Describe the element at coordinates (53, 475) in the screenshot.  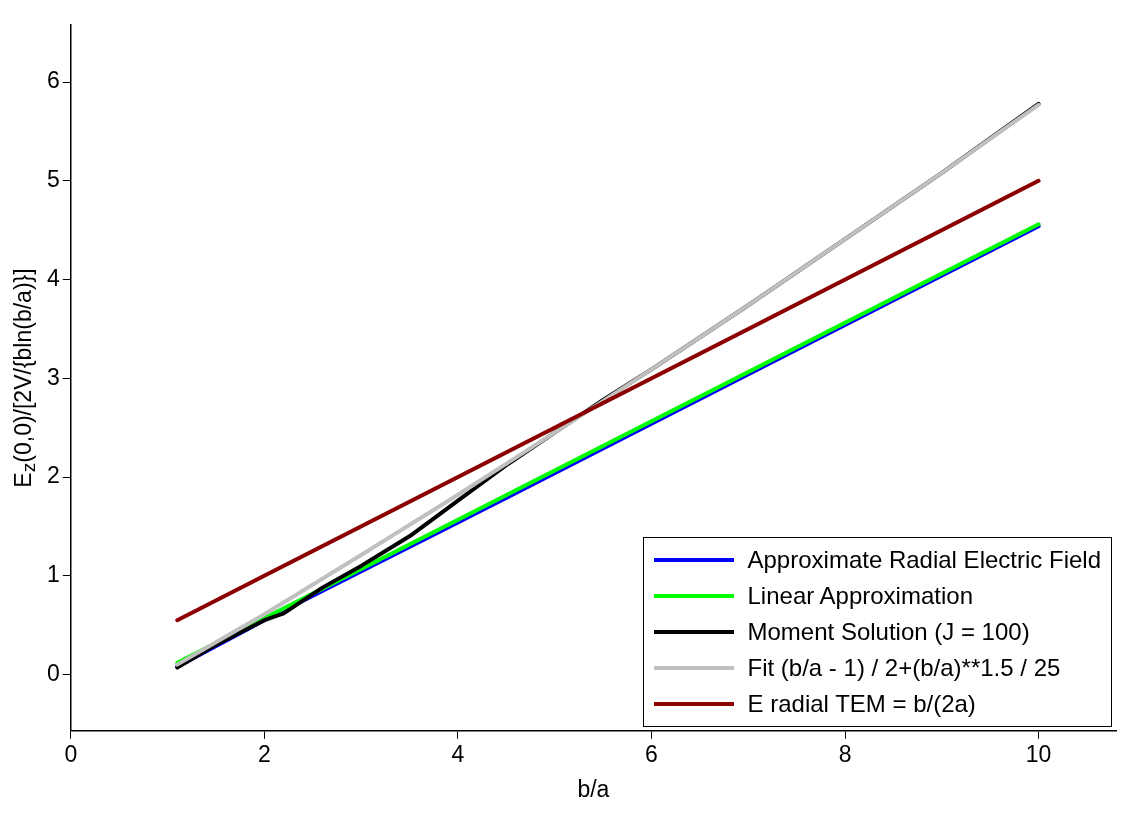
I see `y-tick-label: 2` at that location.